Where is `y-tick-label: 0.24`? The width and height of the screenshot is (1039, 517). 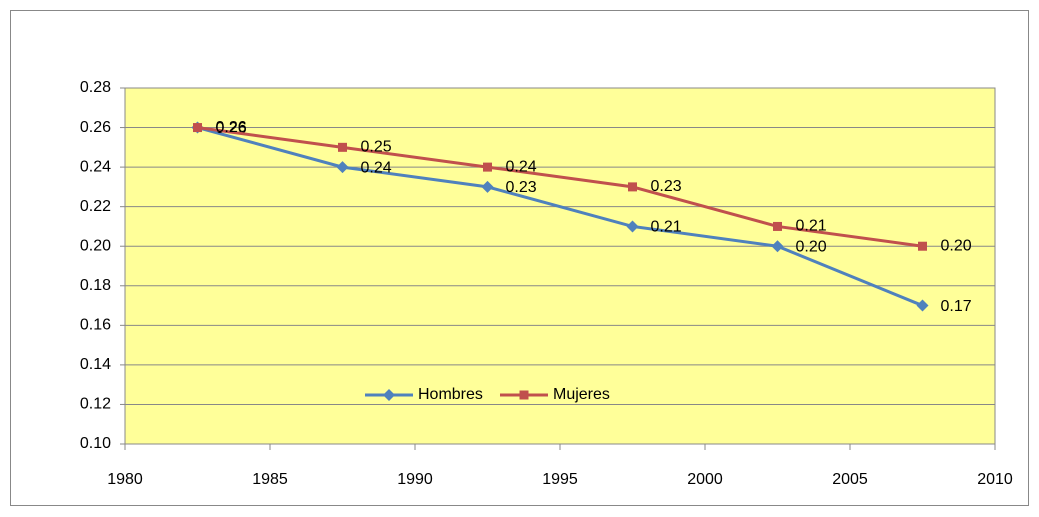
y-tick-label: 0.24 is located at coordinates (95, 166).